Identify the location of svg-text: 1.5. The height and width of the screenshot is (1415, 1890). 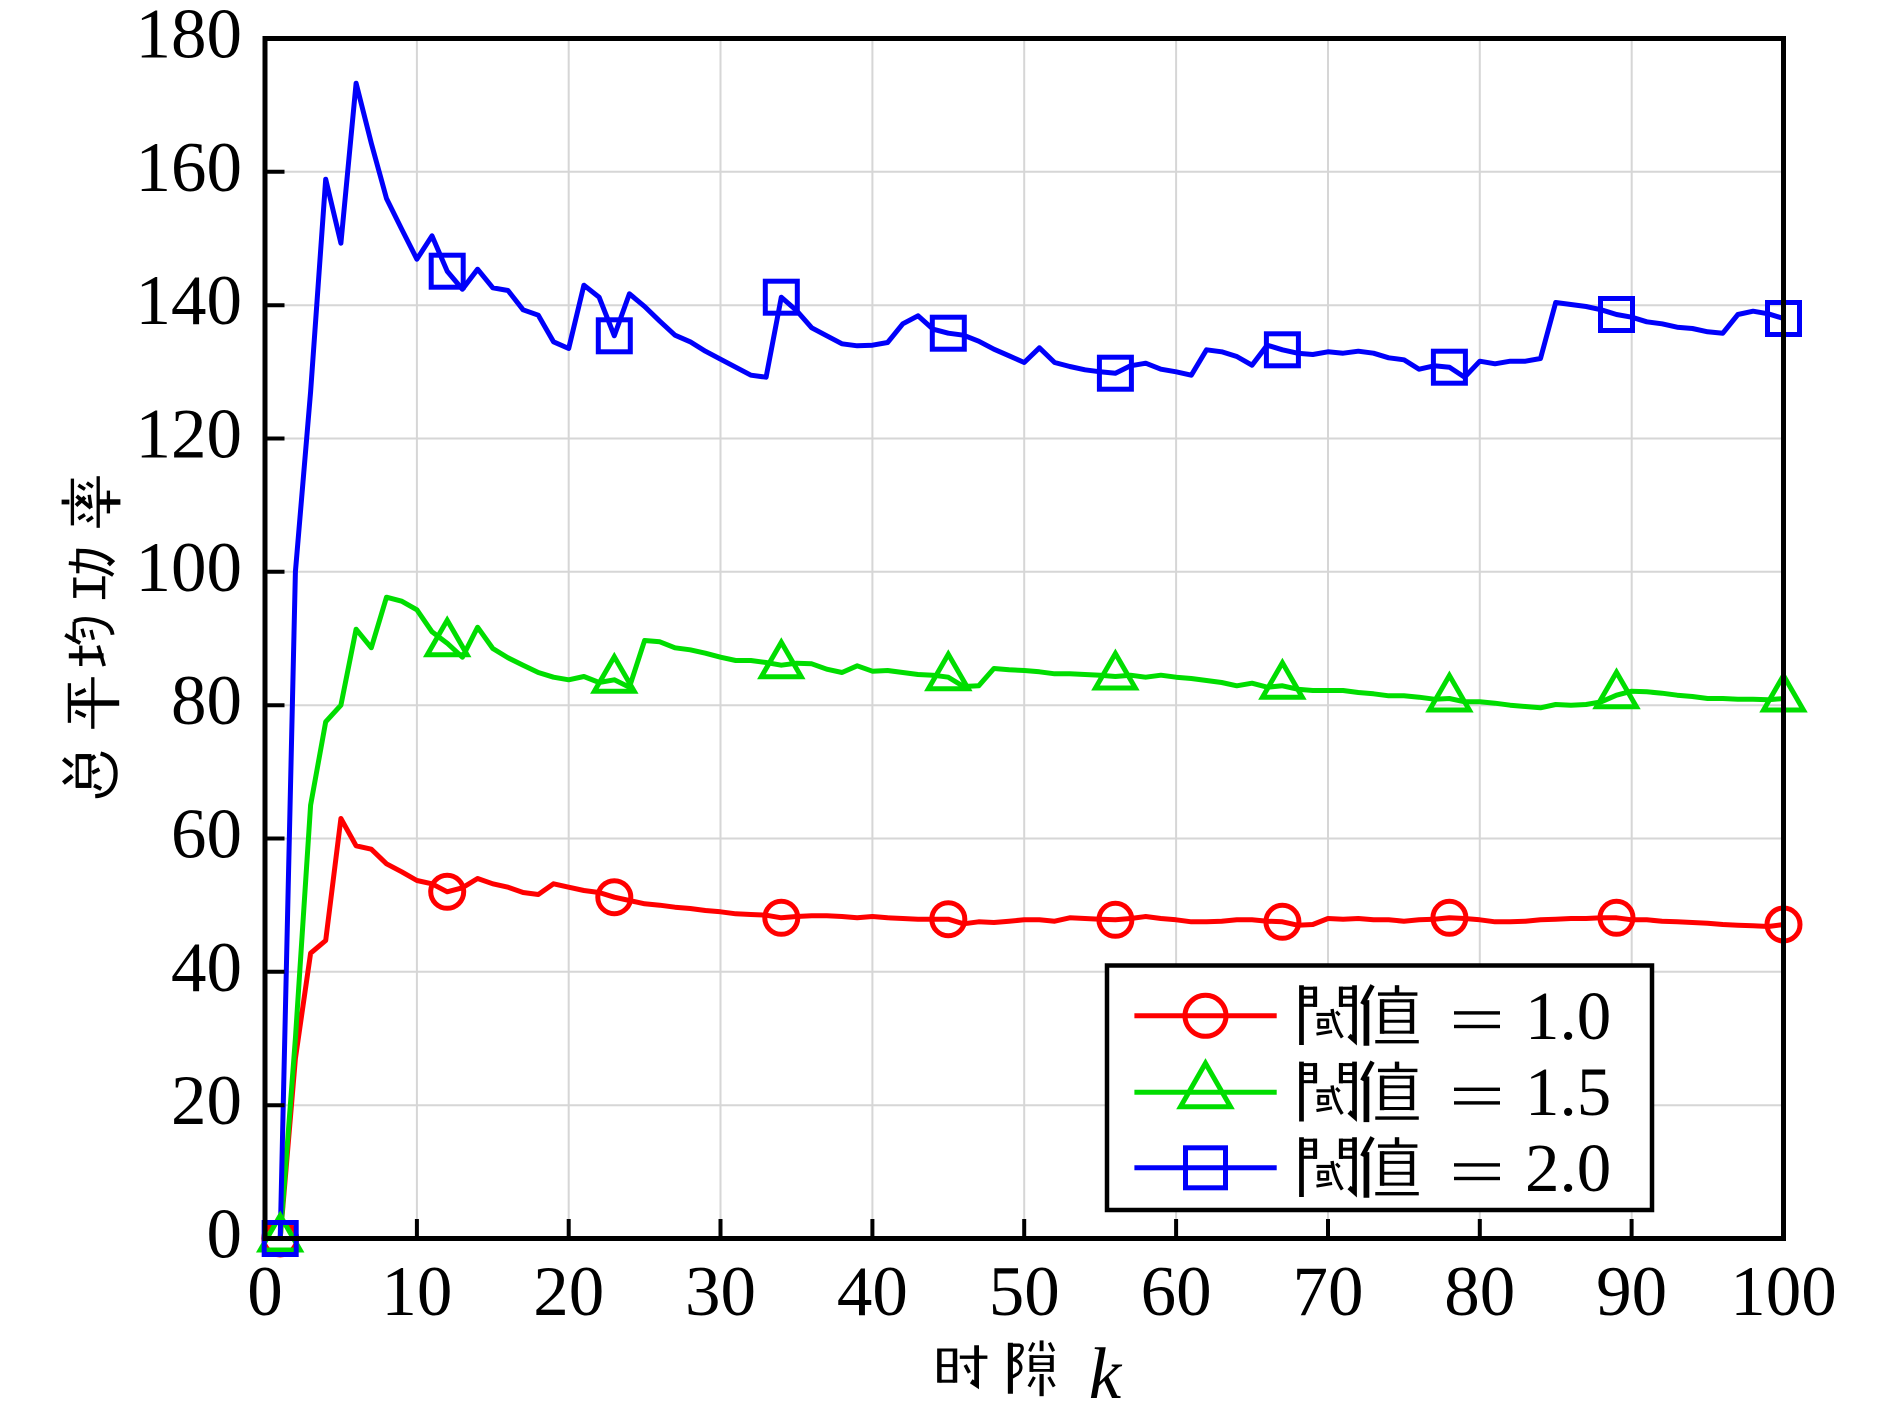
(1568, 1092).